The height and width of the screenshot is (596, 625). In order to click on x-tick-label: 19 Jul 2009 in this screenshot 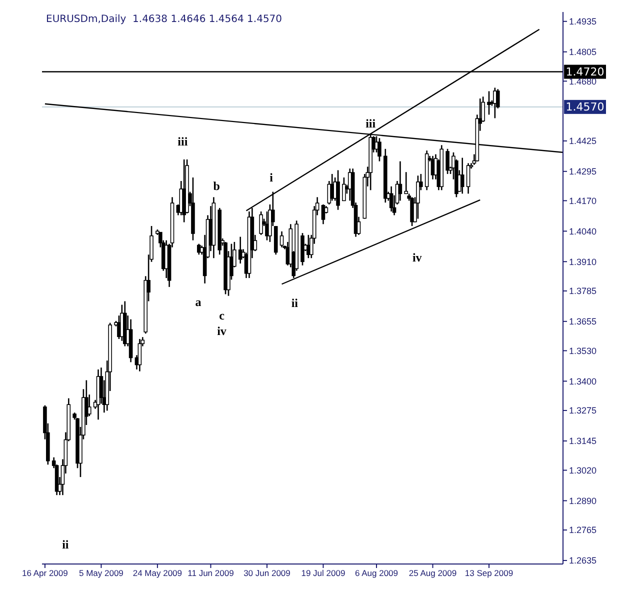, I will do `click(323, 573)`.